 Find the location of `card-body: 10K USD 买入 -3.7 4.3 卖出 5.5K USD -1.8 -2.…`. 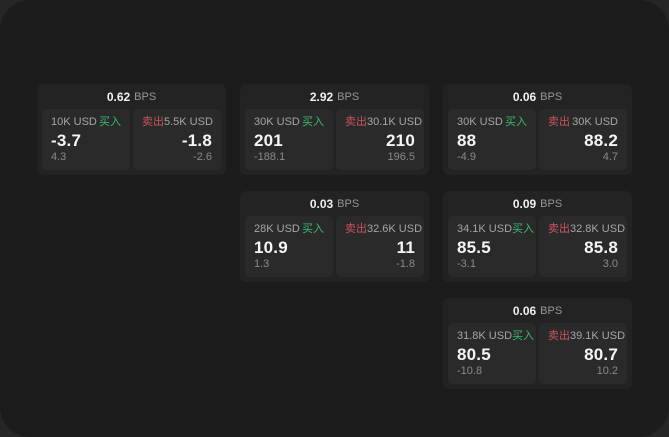

card-body: 10K USD 买入 -3.7 4.3 卖出 5.5K USD -1.8 -2.… is located at coordinates (131, 141).